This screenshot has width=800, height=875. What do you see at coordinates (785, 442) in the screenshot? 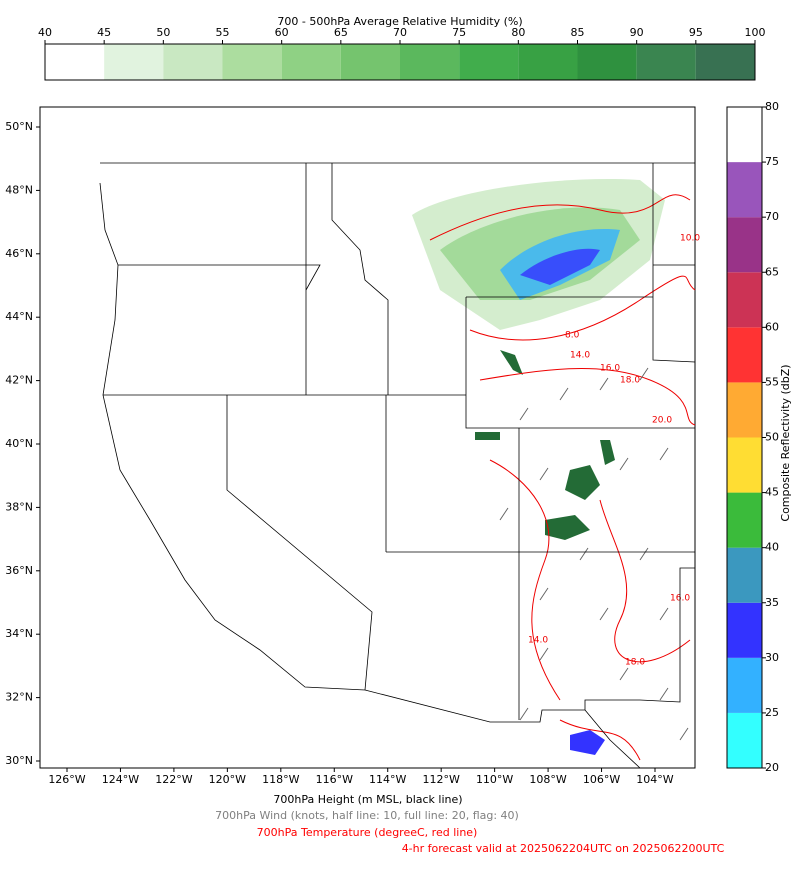
I see `reflectivity-colorbar-label: Composite Reflectivity (dbZ)` at bounding box center [785, 442].